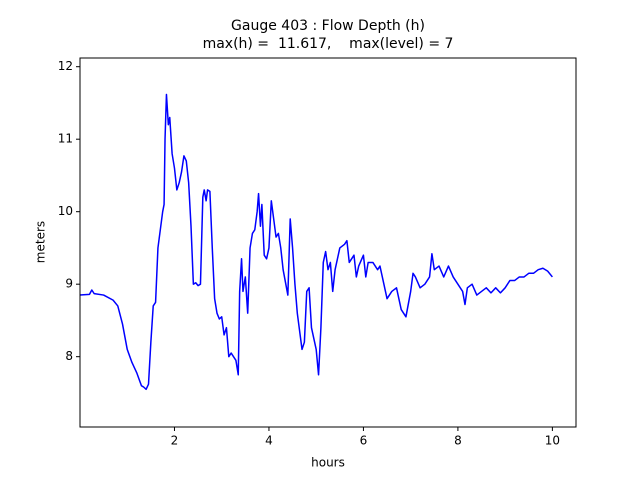  Describe the element at coordinates (328, 44) in the screenshot. I see `chart-subtitle: max(h) = 11.617, max(level) = 7` at that location.